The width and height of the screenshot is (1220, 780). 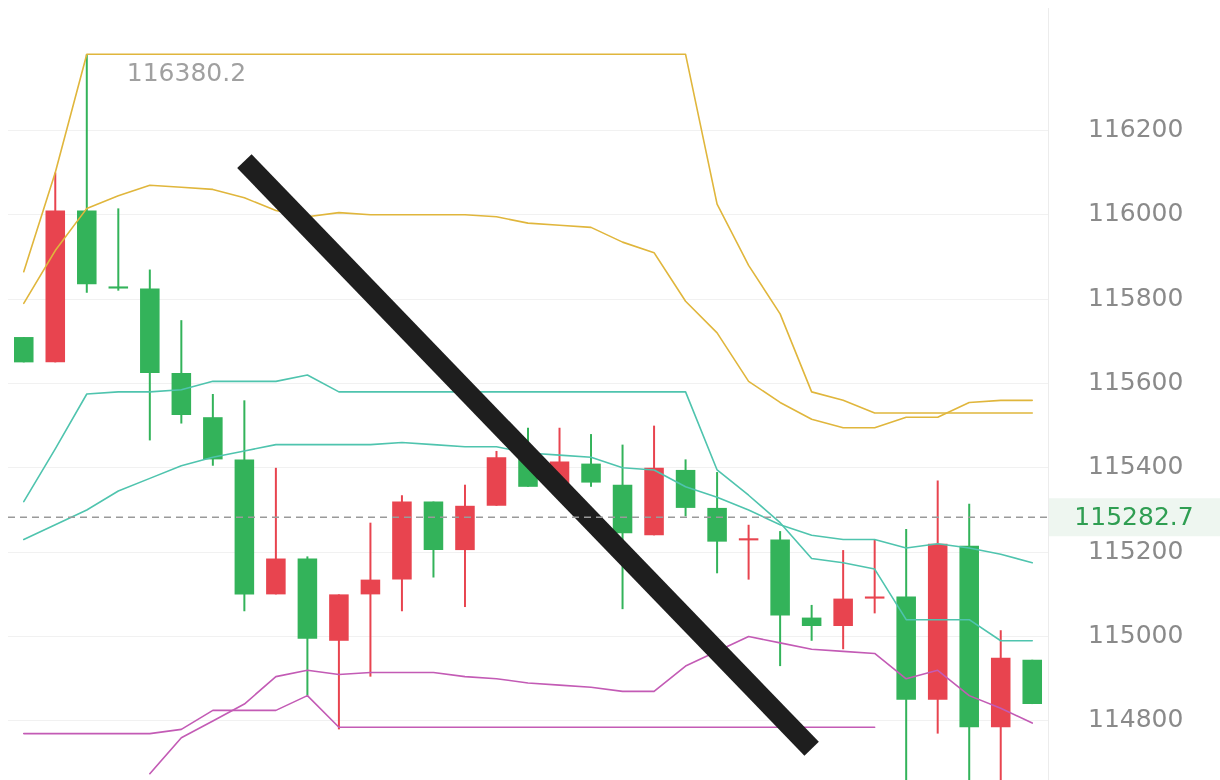 What do you see at coordinates (1136, 466) in the screenshot?
I see `y-tick-label: 115400` at bounding box center [1136, 466].